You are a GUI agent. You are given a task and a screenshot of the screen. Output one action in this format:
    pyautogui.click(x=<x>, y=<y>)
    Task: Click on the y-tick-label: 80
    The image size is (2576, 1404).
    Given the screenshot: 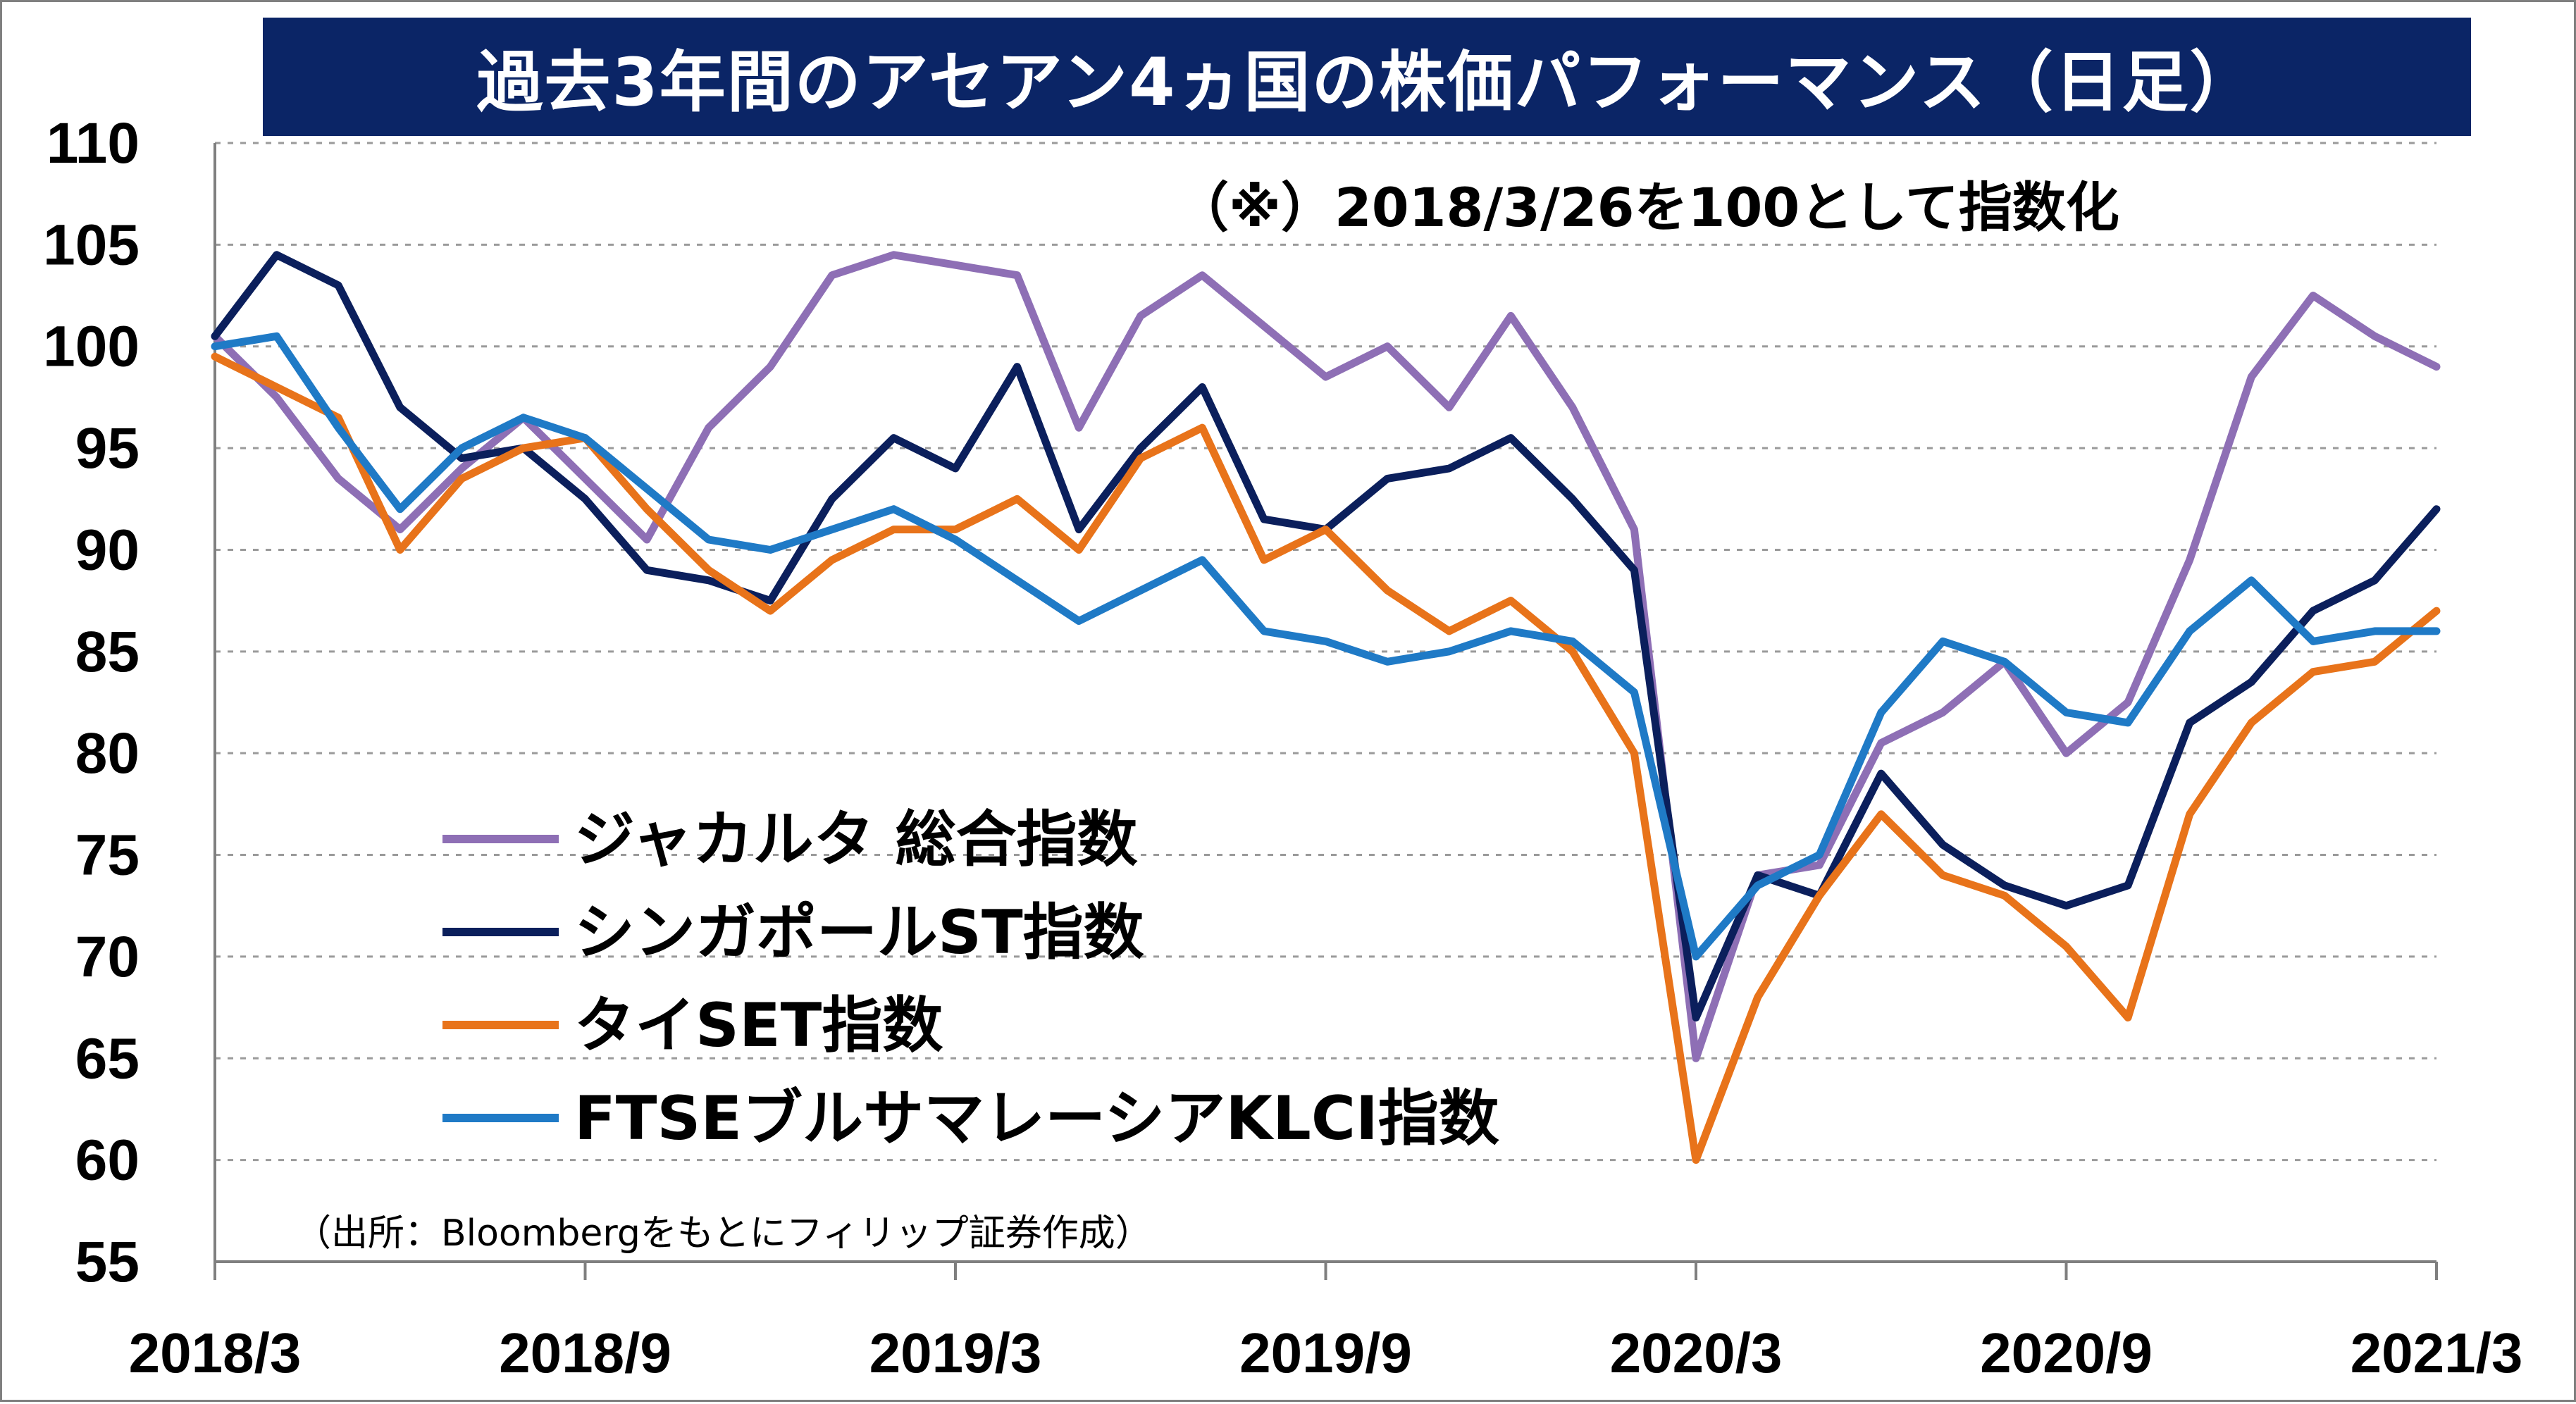 What is the action you would take?
    pyautogui.click(x=107, y=753)
    